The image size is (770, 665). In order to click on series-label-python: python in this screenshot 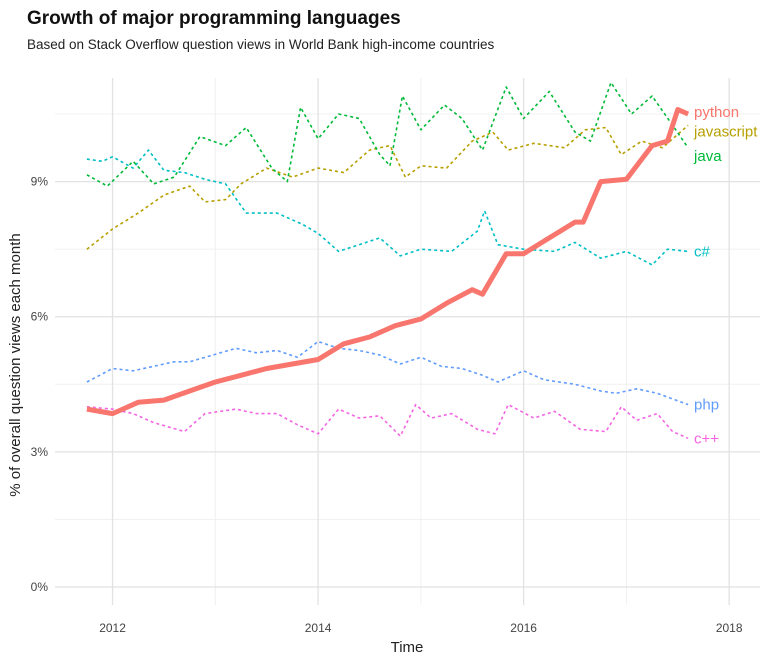, I will do `click(716, 112)`.